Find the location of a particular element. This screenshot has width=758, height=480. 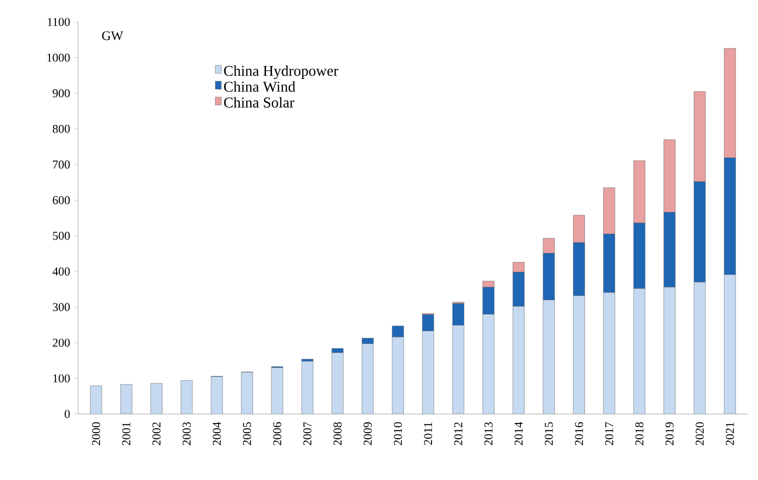

legend-label: China Hydropower is located at coordinates (281, 72).